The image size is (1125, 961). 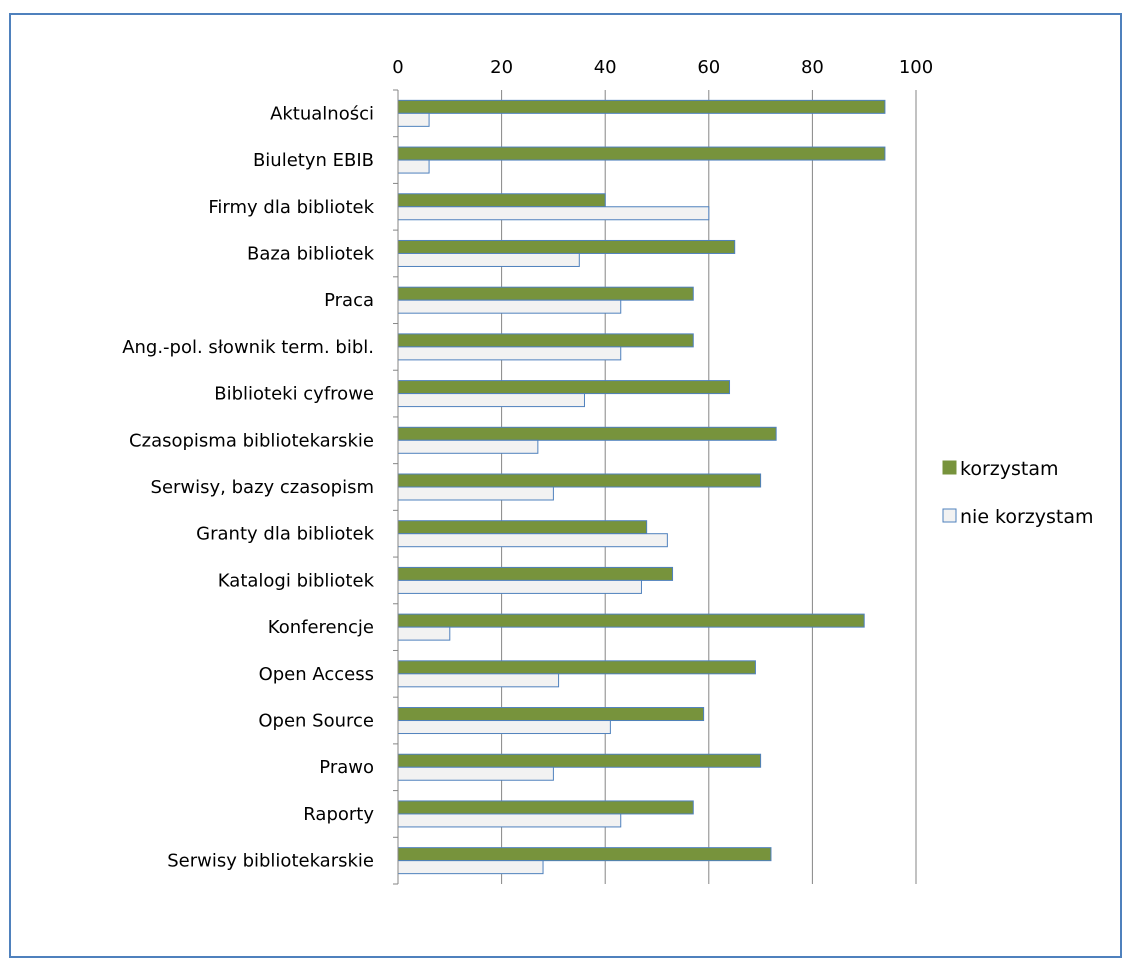 I want to click on x-tick-label-0: 0, so click(x=397, y=67).